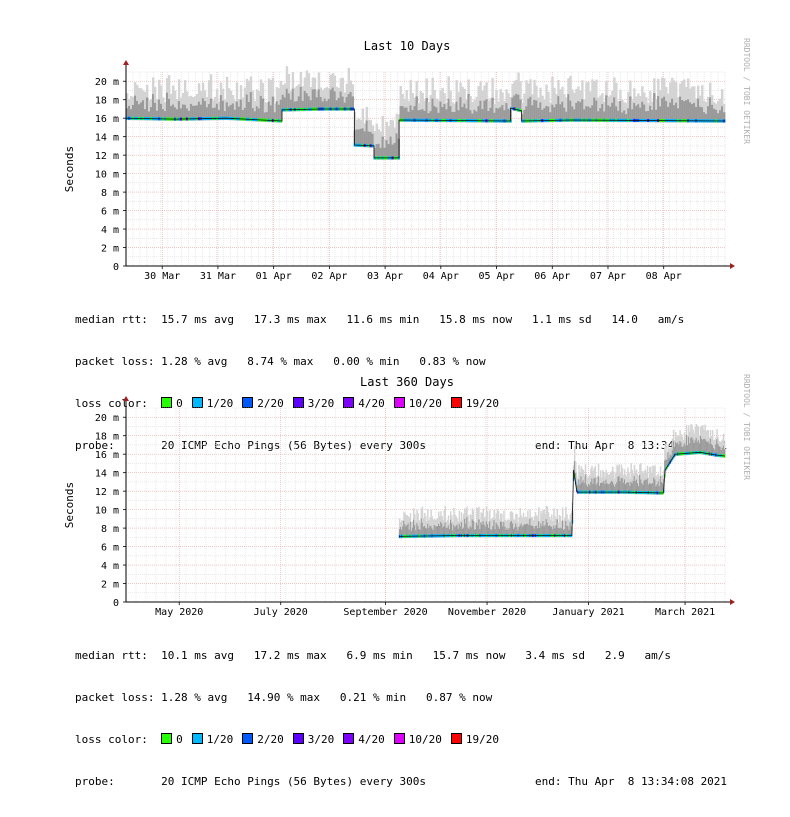 This screenshot has height=817, width=790. I want to click on loss-color-label-text: 1/20, so click(220, 403).